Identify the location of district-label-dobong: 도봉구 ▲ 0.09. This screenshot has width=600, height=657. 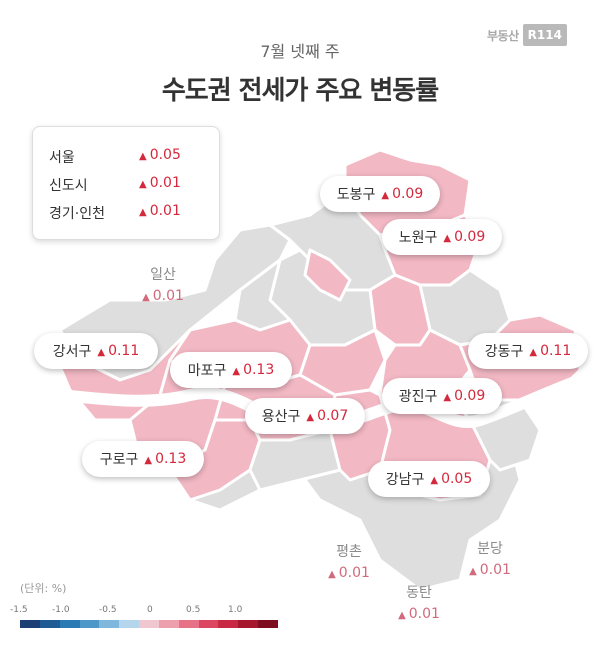
(380, 194).